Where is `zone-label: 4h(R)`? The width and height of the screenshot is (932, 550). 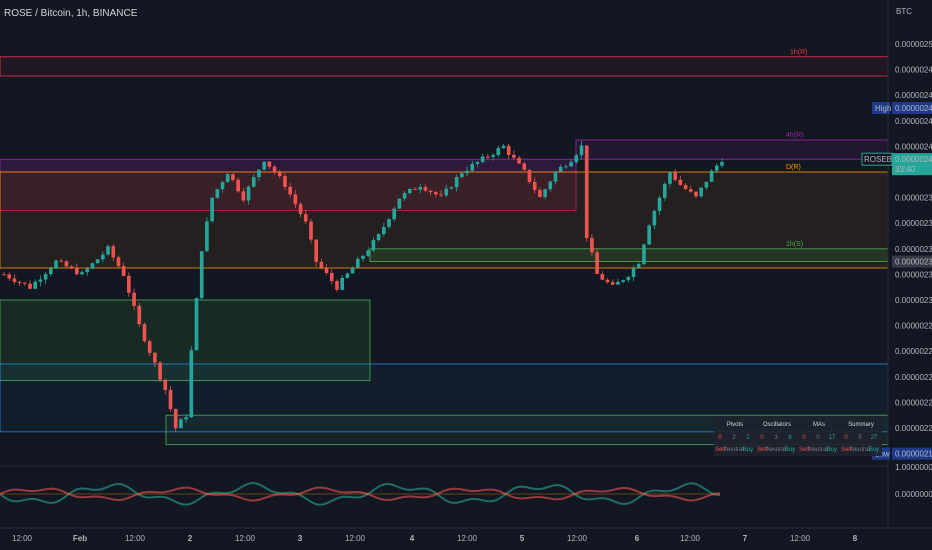 zone-label: 4h(R) is located at coordinates (795, 135).